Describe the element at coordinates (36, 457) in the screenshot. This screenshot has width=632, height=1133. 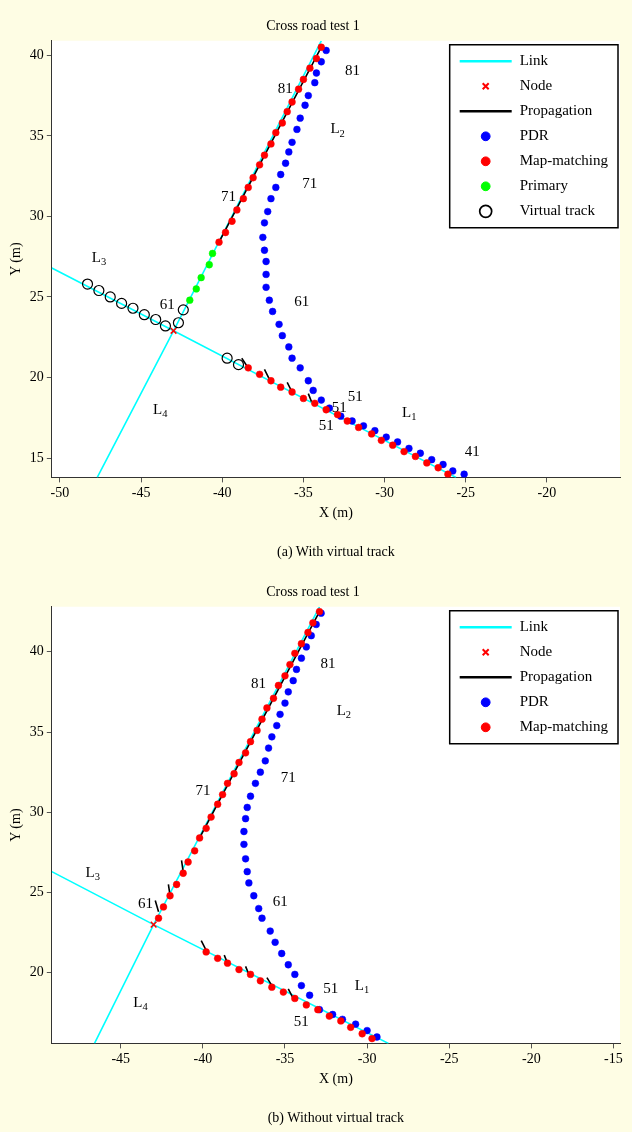
I see `y-tick-label: 15` at that location.